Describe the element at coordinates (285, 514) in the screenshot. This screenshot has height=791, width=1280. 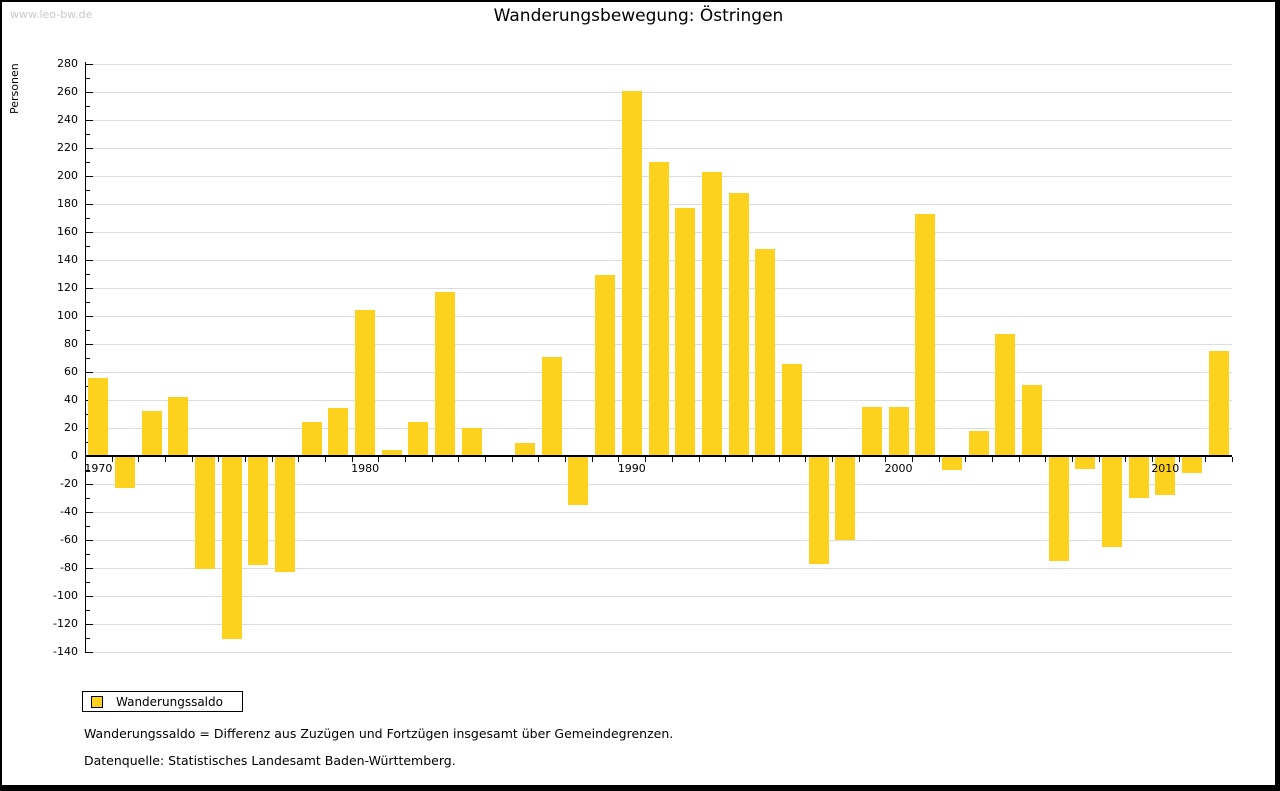
I see `bar-1977` at that location.